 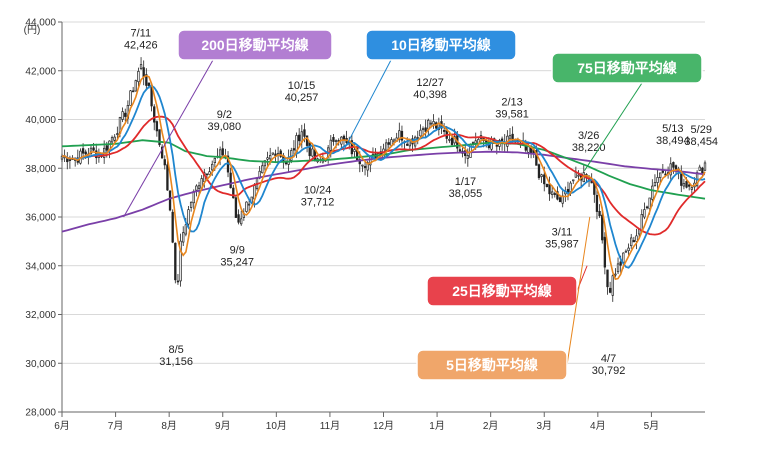 What do you see at coordinates (701, 142) in the screenshot?
I see `annotation-value: 38,454` at bounding box center [701, 142].